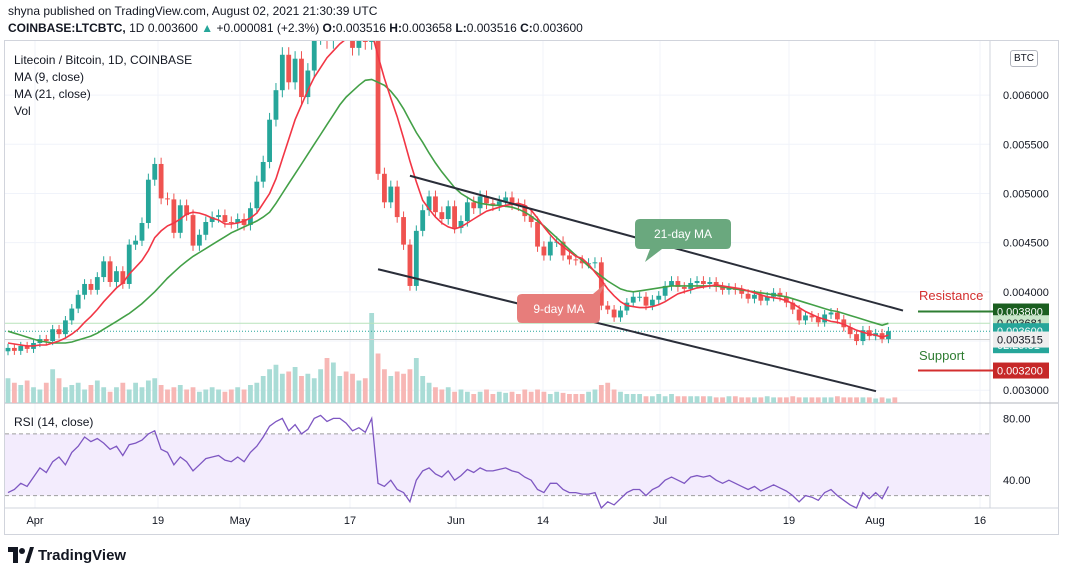 The width and height of the screenshot is (1065, 573). I want to click on rsi-line, so click(448, 462).